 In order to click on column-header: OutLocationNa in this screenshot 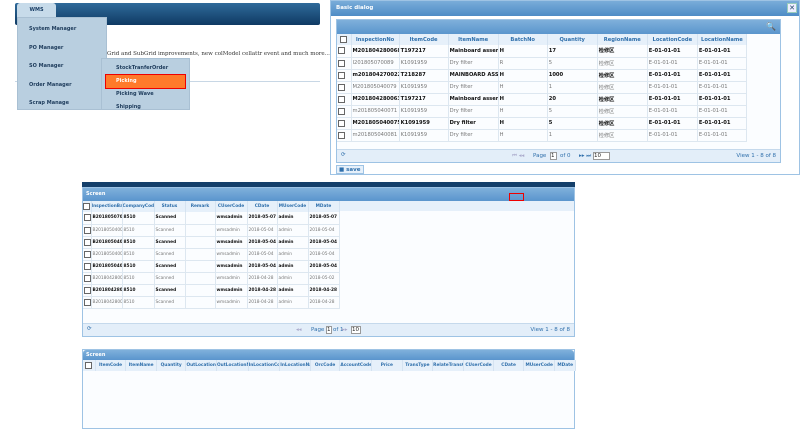, I will do `click(232, 365)`.